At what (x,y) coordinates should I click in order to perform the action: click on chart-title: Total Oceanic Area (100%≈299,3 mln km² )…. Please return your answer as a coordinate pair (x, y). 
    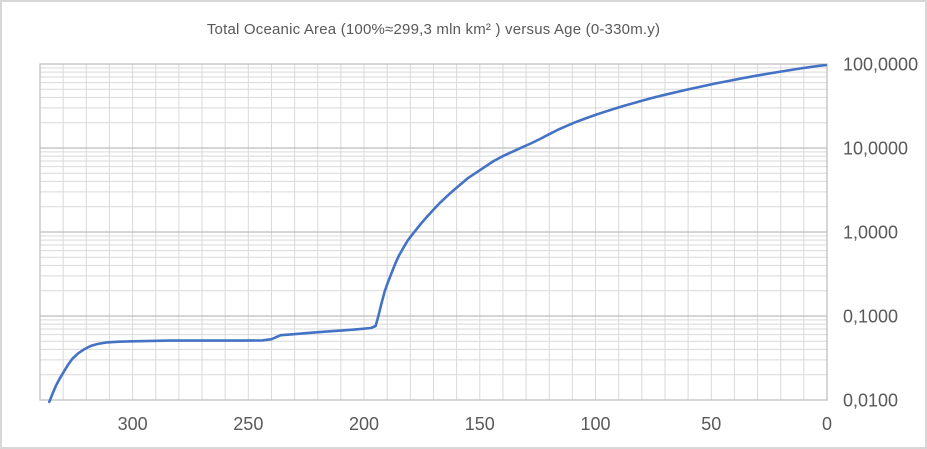
    Looking at the image, I should click on (433, 29).